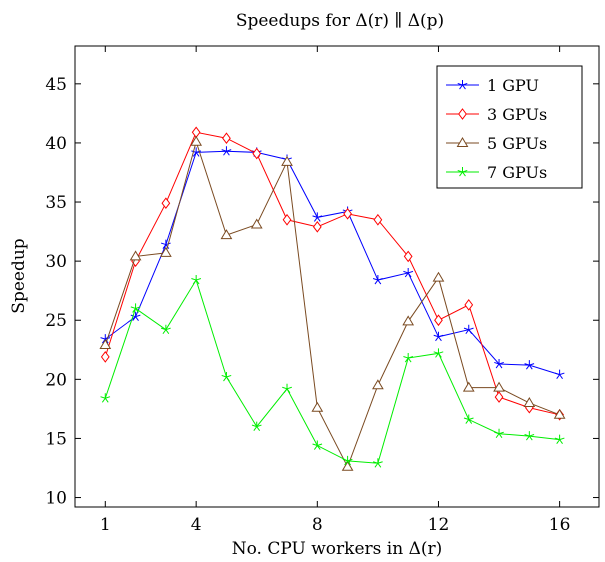  I want to click on y-tick-label: 30, so click(56, 262).